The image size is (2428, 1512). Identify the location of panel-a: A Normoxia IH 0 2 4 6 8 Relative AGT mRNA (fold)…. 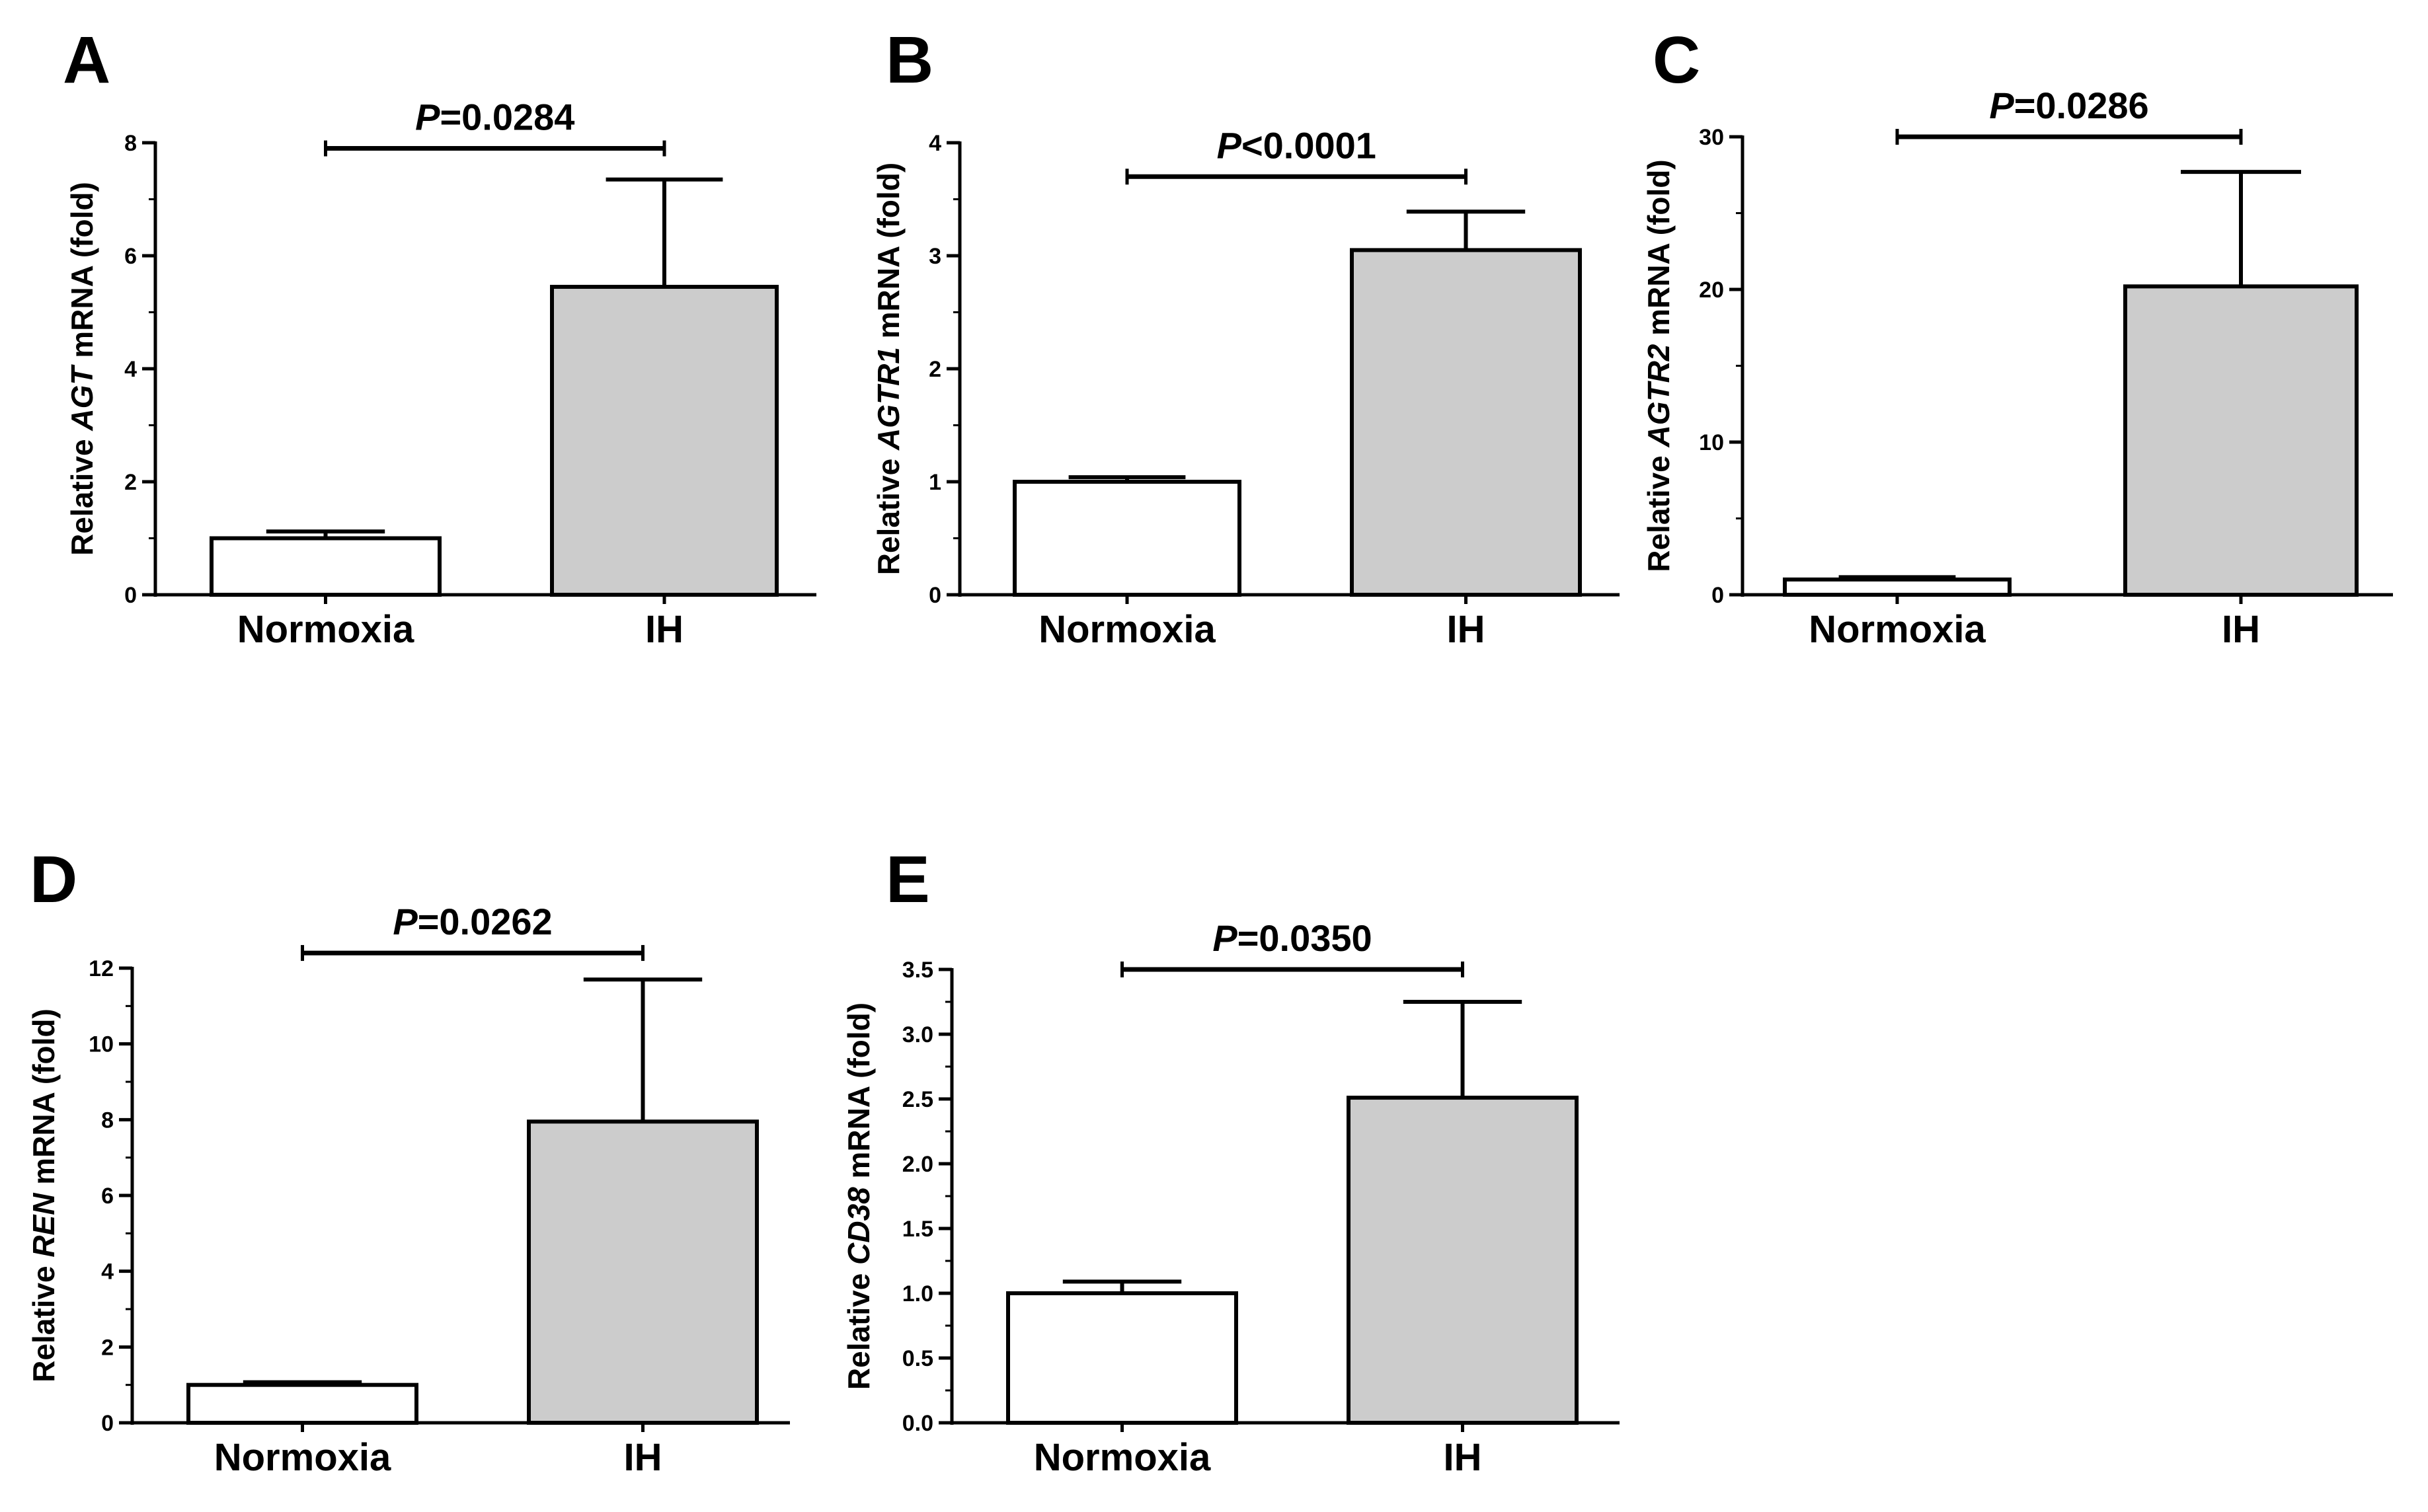
(439, 337).